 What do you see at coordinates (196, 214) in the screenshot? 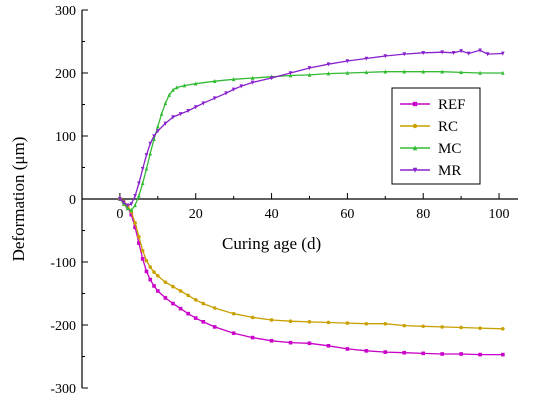
I see `x-tick-label: 20` at bounding box center [196, 214].